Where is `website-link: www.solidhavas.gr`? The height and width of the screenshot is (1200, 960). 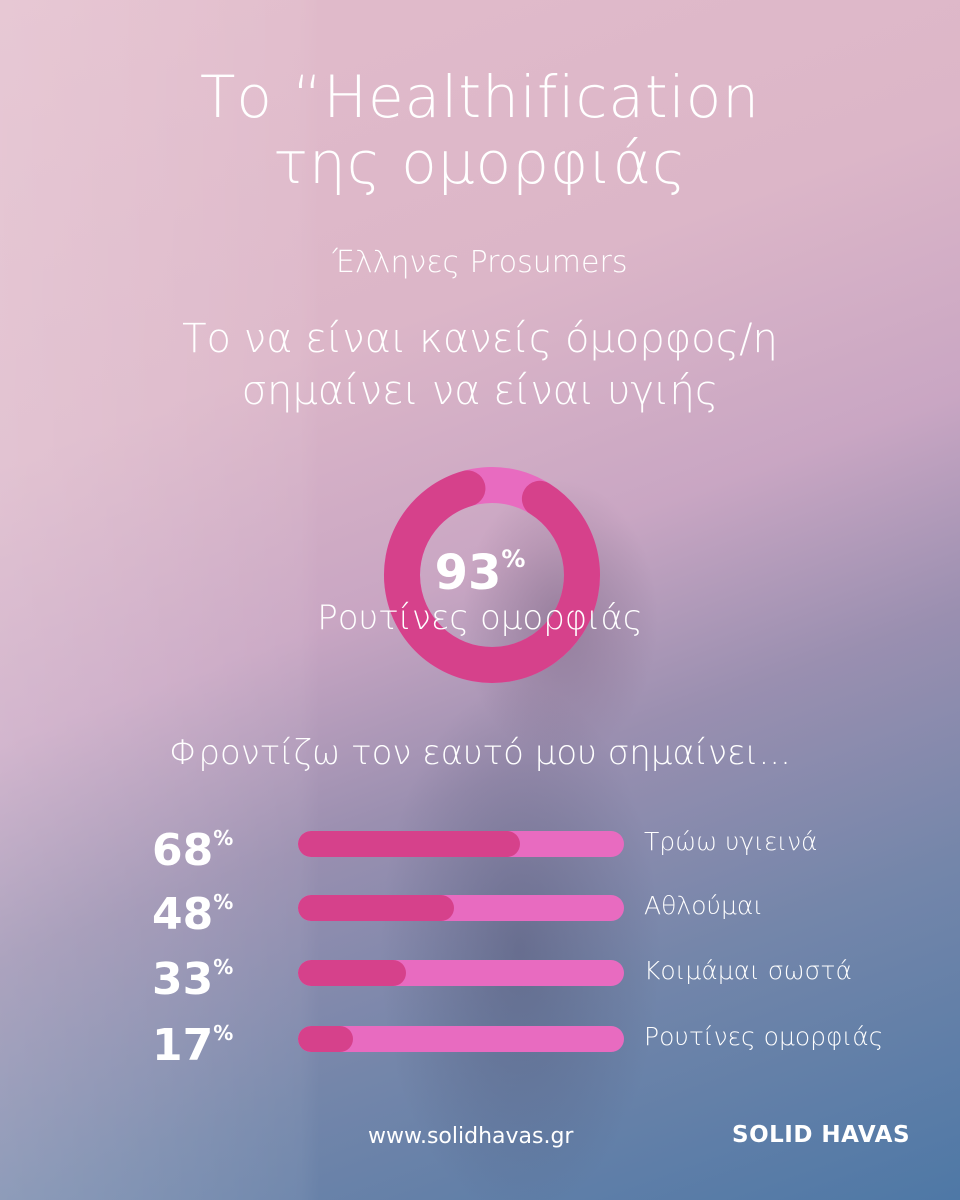 website-link: www.solidhavas.gr is located at coordinates (471, 1136).